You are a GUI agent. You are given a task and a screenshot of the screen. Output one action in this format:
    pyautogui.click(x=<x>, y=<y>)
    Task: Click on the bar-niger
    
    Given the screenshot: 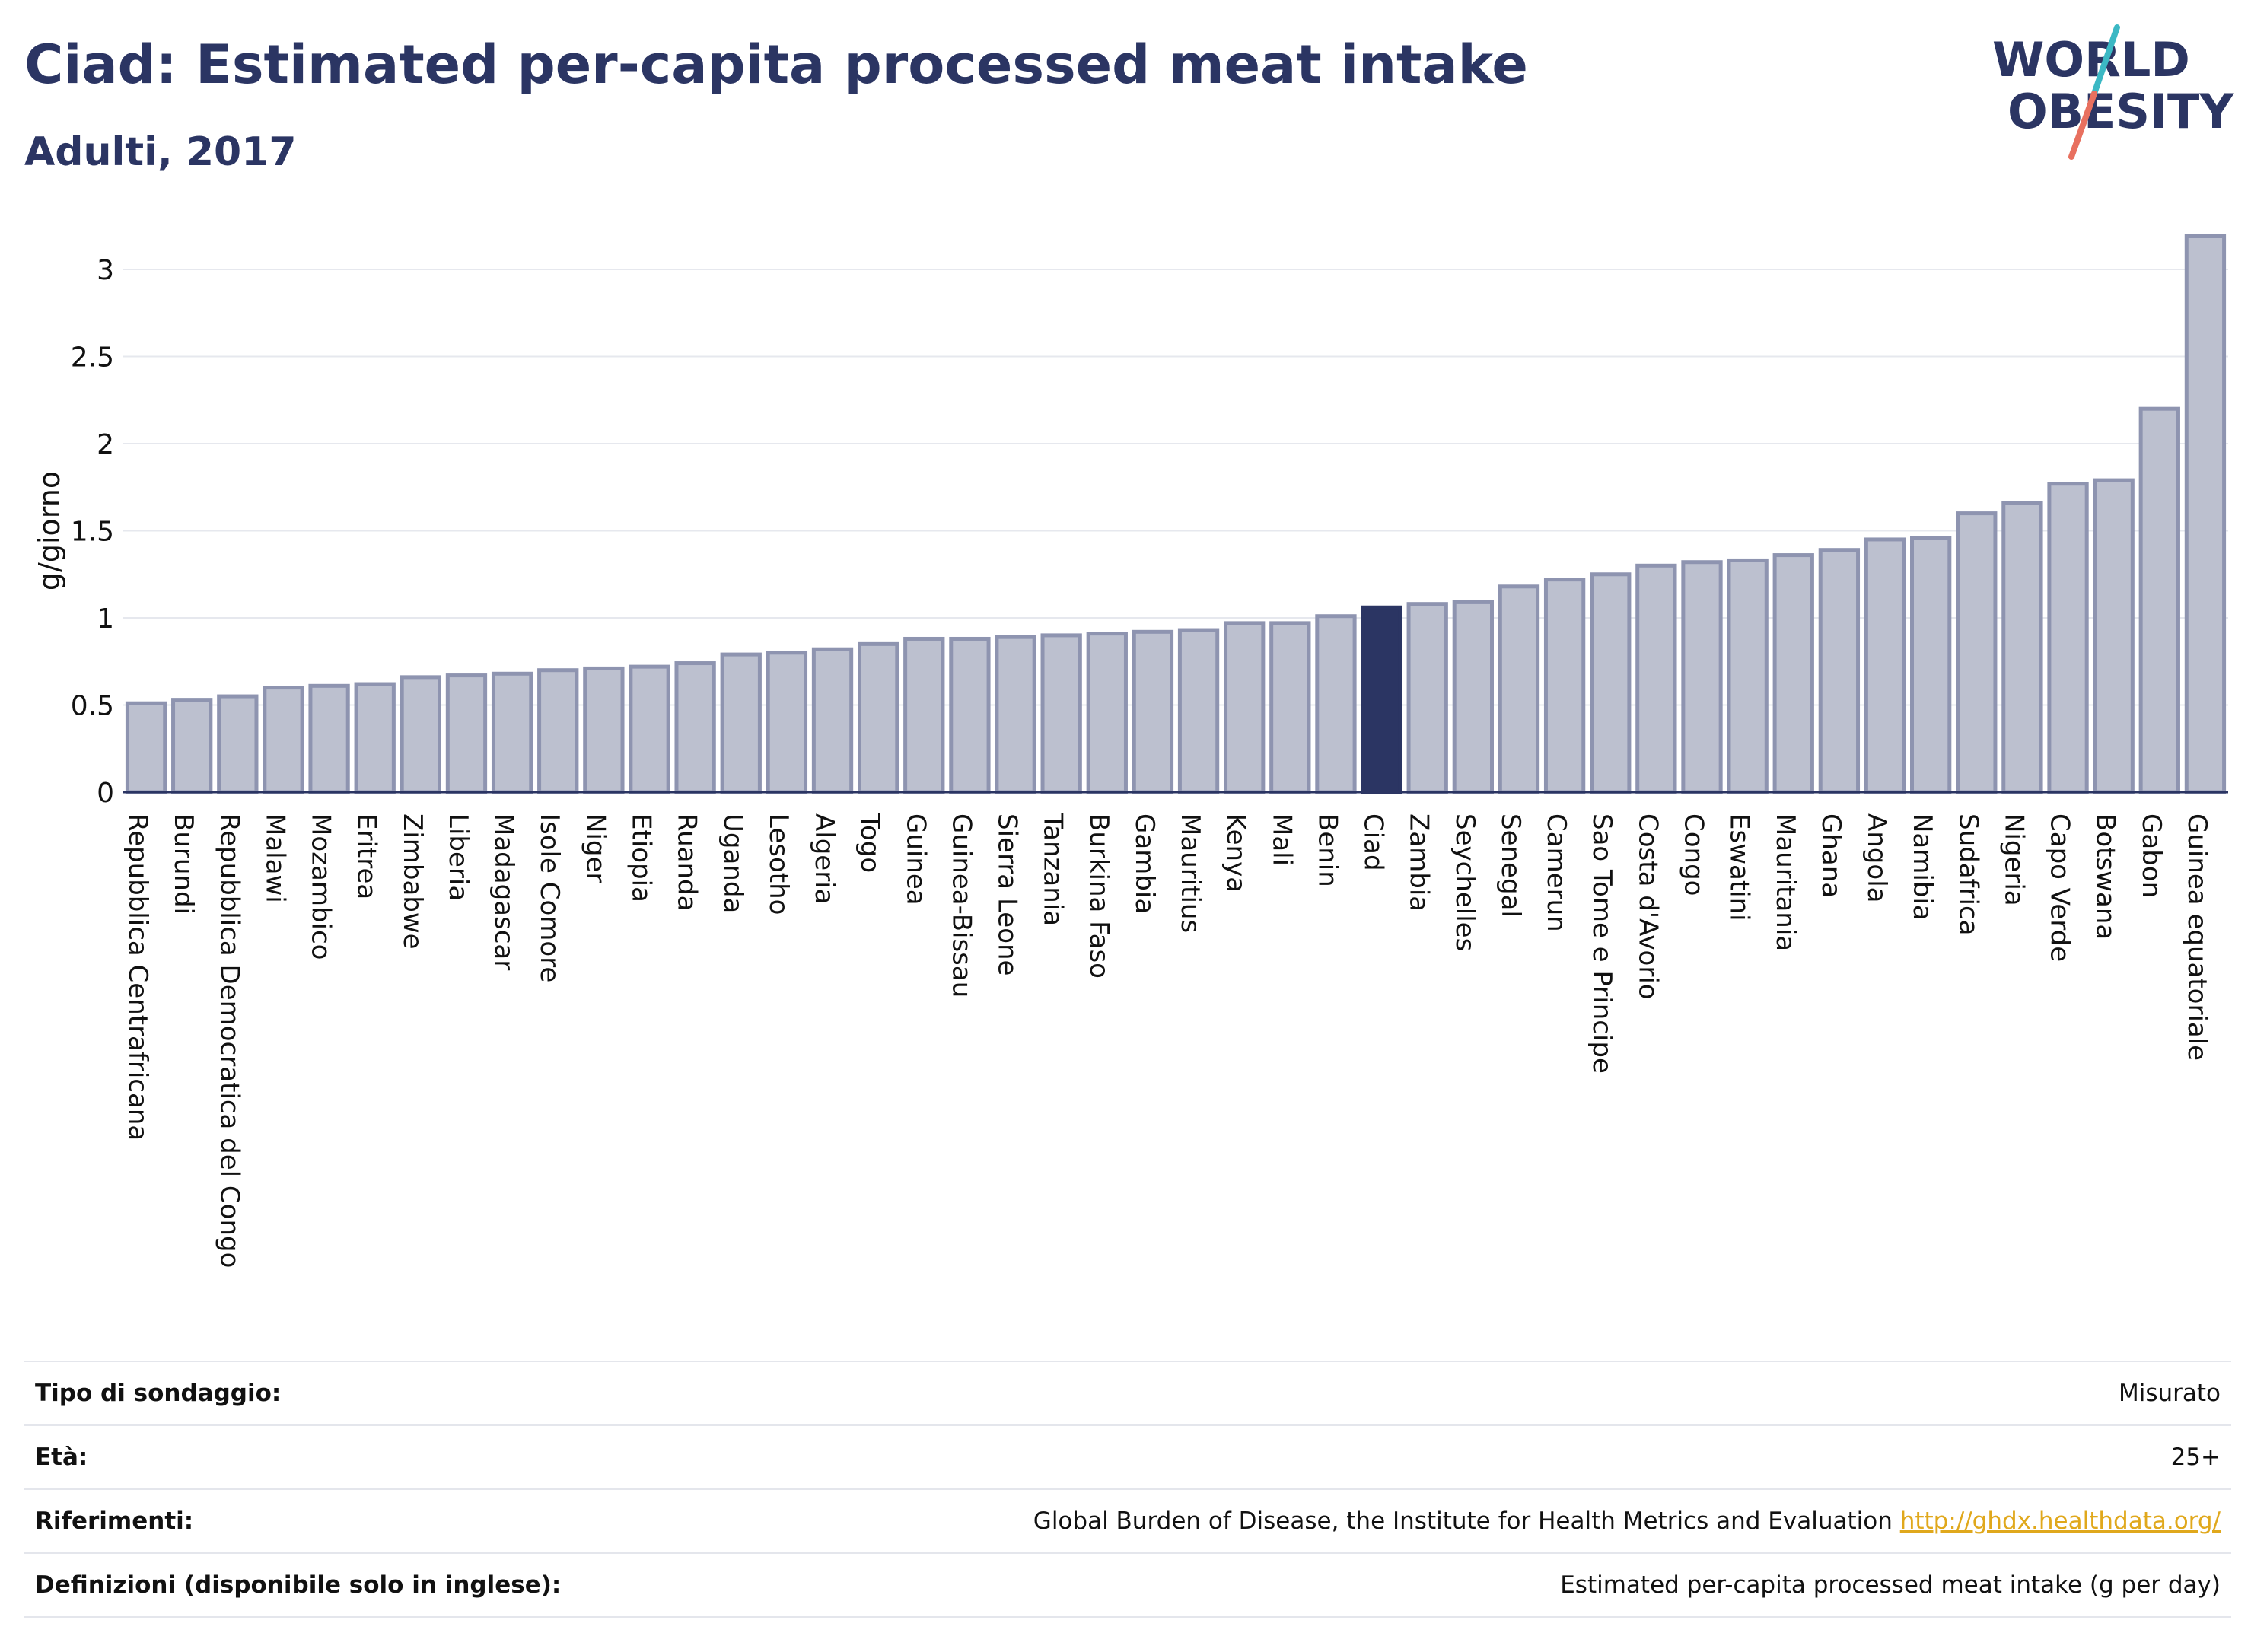 What is the action you would take?
    pyautogui.click(x=604, y=730)
    